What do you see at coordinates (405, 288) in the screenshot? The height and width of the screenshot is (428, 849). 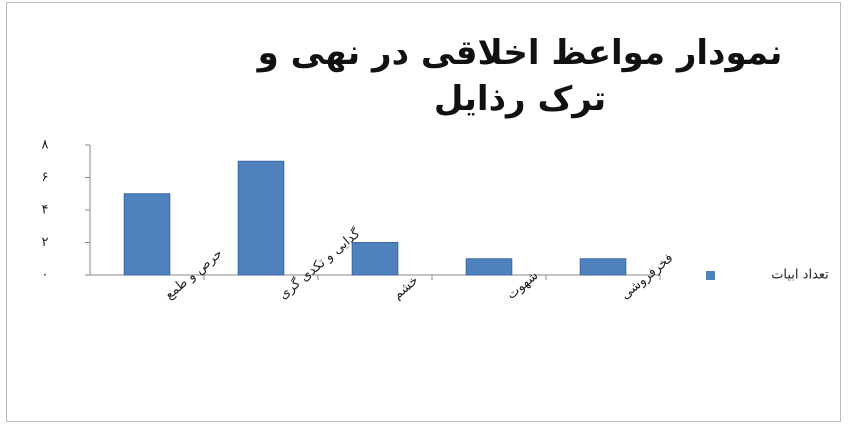 I see `x-tick-label: خشم` at bounding box center [405, 288].